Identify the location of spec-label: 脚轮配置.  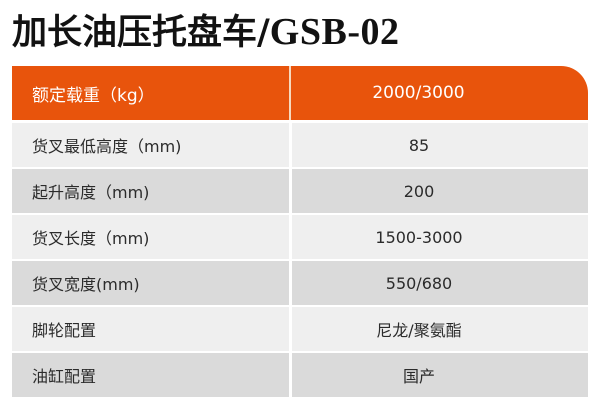
(150, 329).